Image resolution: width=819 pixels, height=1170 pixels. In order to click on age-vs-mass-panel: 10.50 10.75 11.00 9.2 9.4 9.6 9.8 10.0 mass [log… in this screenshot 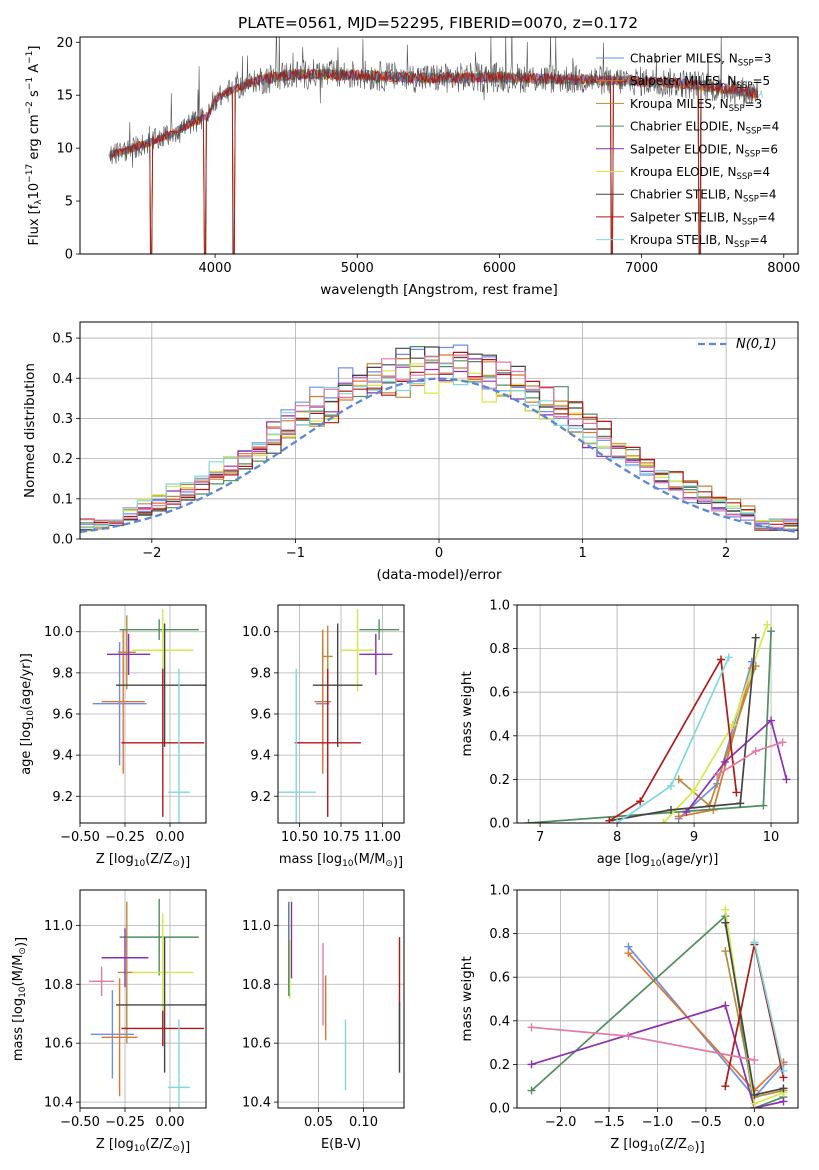, I will do `click(323, 737)`.